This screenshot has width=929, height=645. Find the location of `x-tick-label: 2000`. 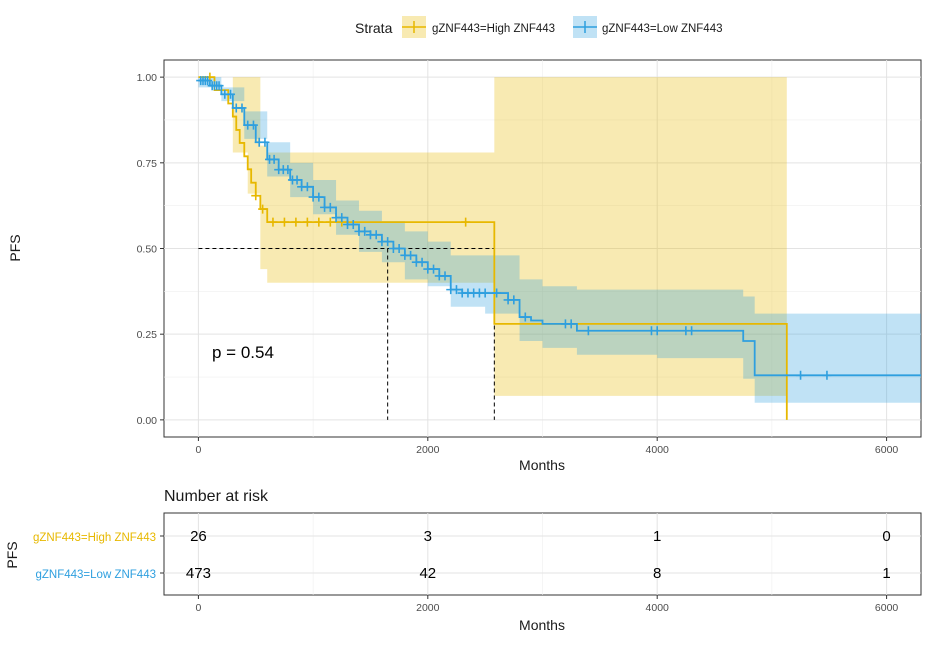

x-tick-label: 2000 is located at coordinates (428, 450).